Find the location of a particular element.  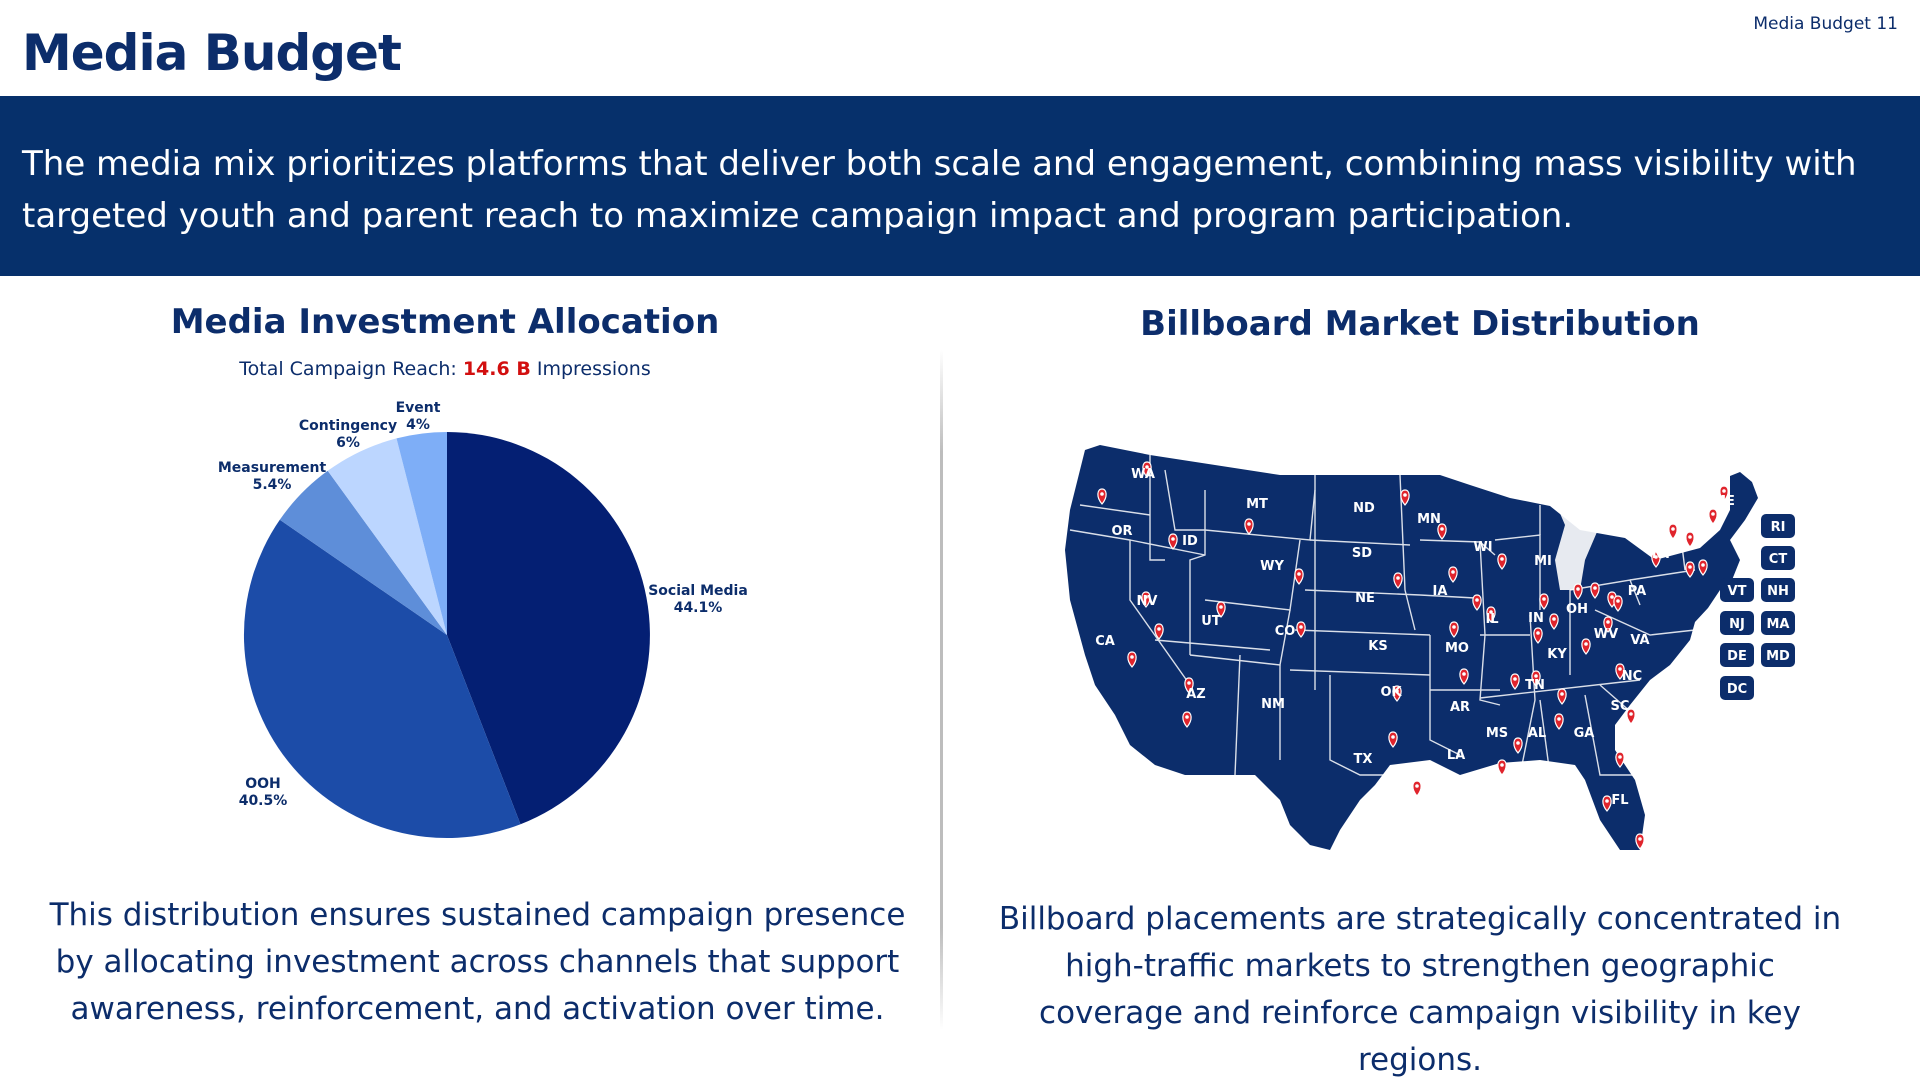

reach-prefix: Total Campaign Reach: is located at coordinates (351, 369).